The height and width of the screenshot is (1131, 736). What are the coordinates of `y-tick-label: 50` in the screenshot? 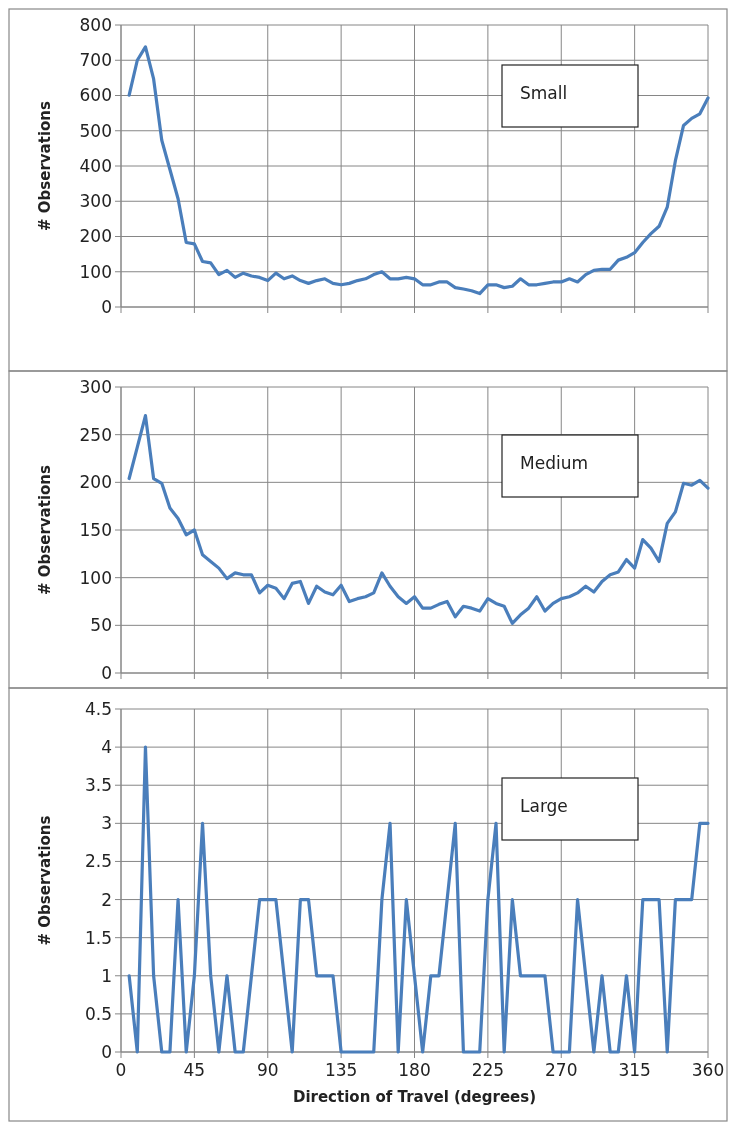 It's located at (101, 625).